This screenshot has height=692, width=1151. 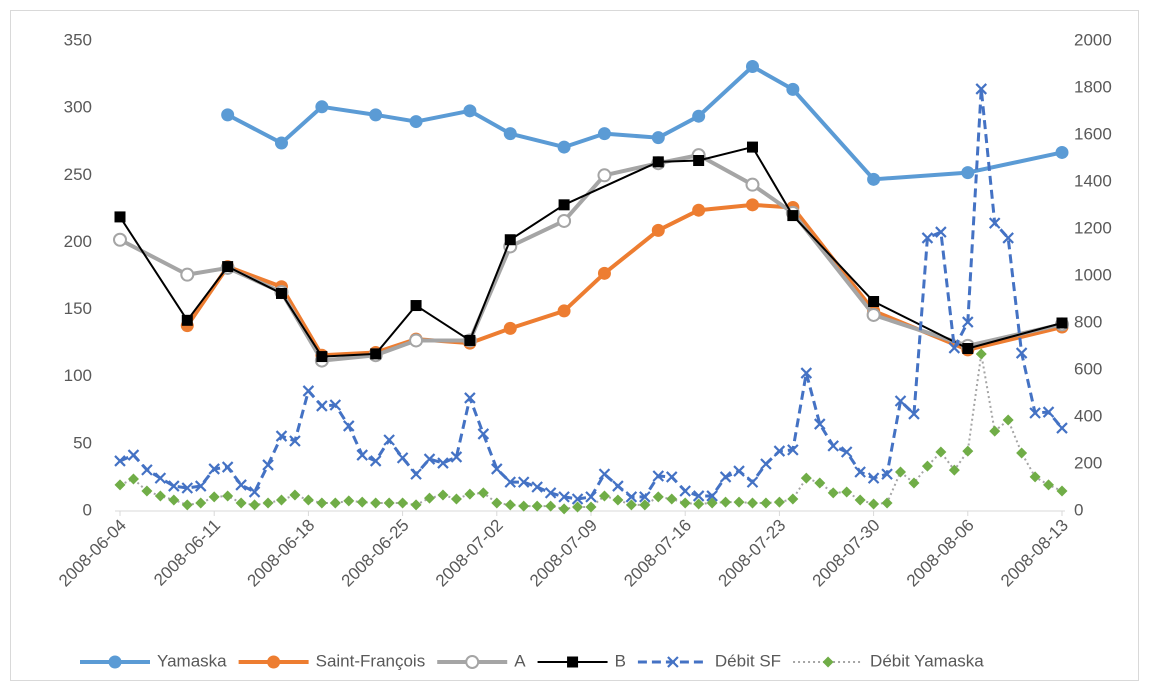 I want to click on y-tick-label: 100, so click(x=78, y=375).